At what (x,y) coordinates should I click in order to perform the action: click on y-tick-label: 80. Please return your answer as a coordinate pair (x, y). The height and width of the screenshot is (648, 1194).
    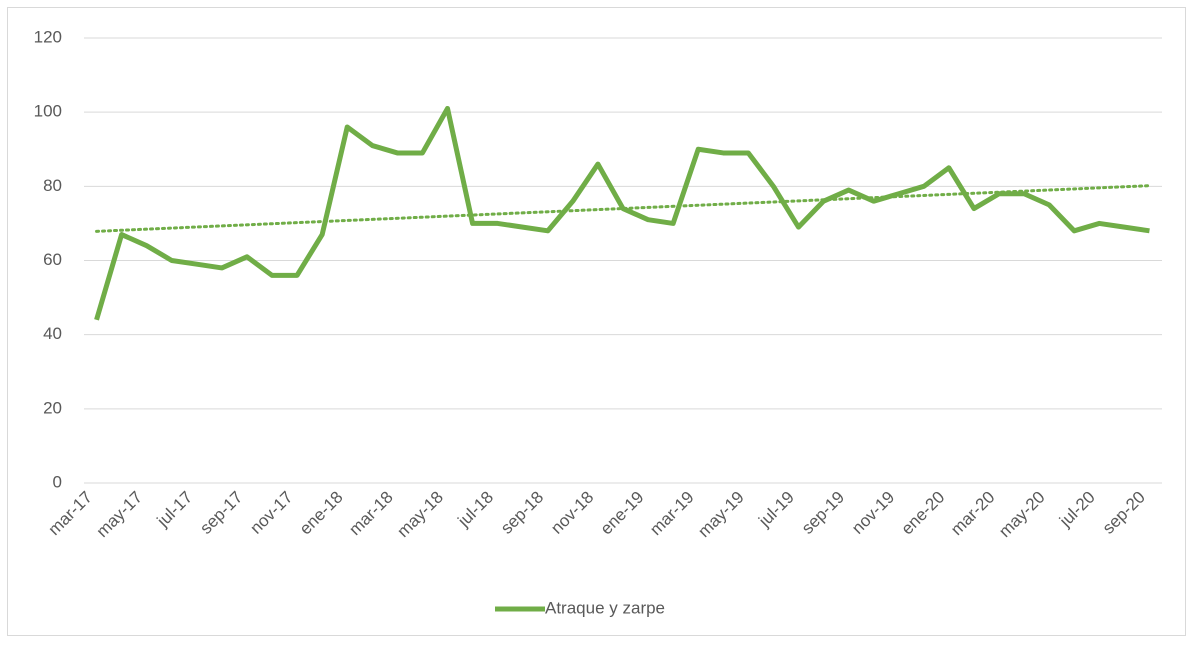
    Looking at the image, I should click on (52, 185).